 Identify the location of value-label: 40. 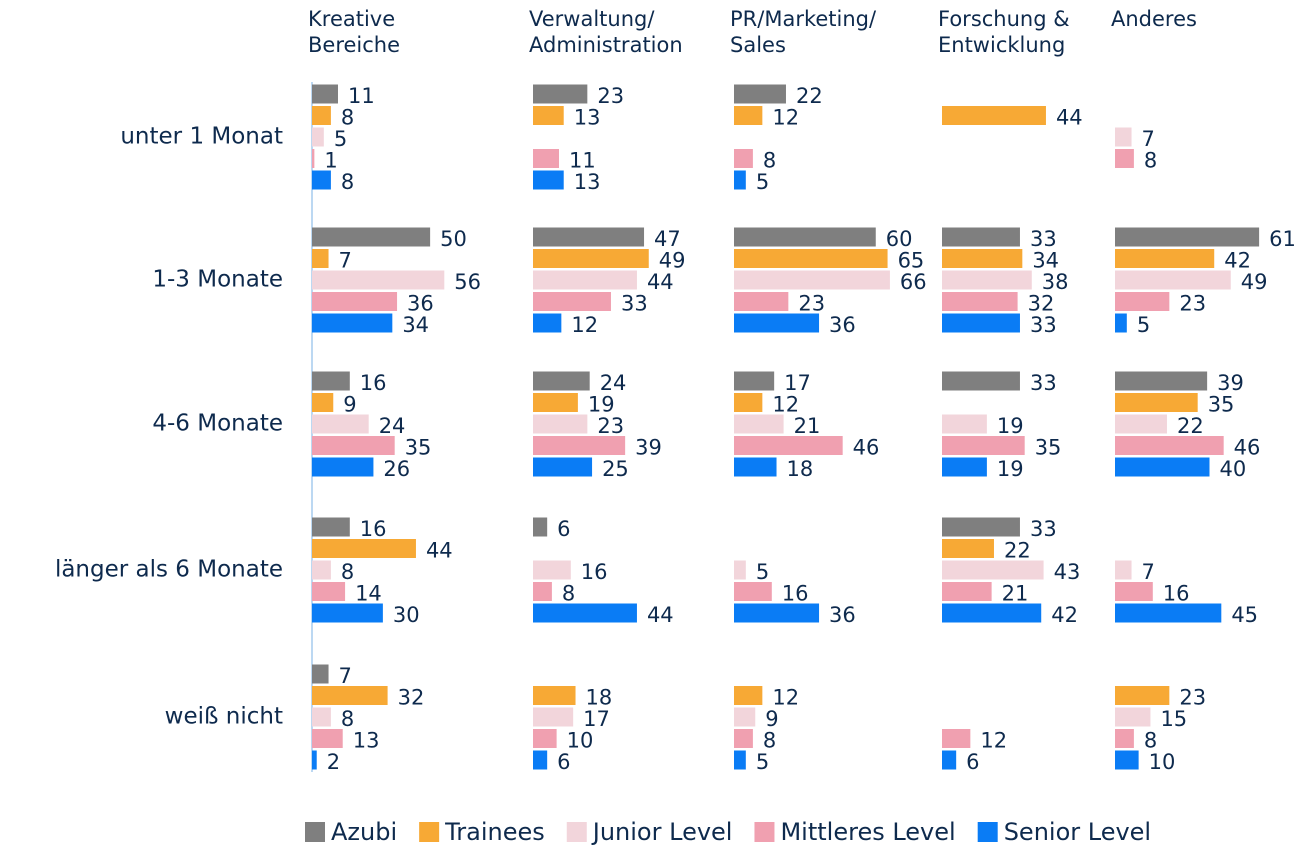
(1233, 469).